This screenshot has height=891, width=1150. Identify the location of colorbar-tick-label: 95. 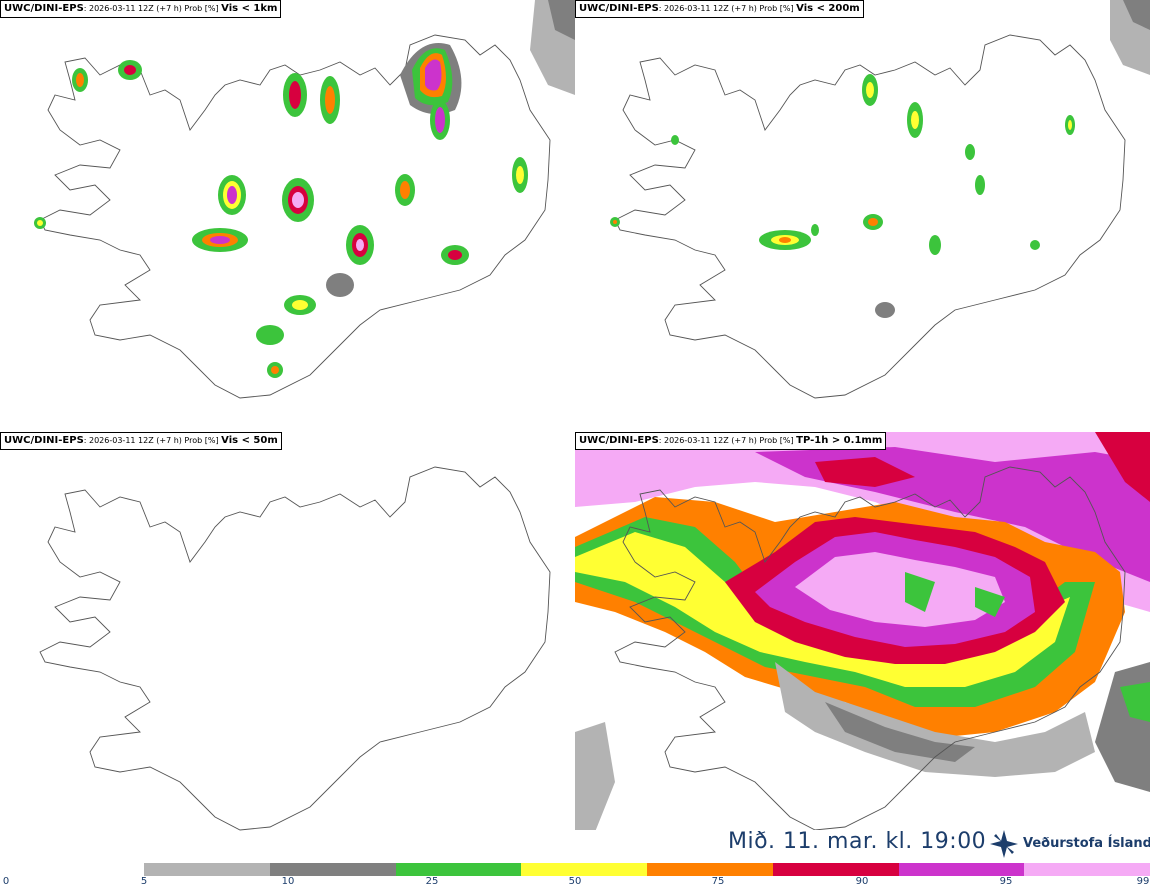
(1006, 881).